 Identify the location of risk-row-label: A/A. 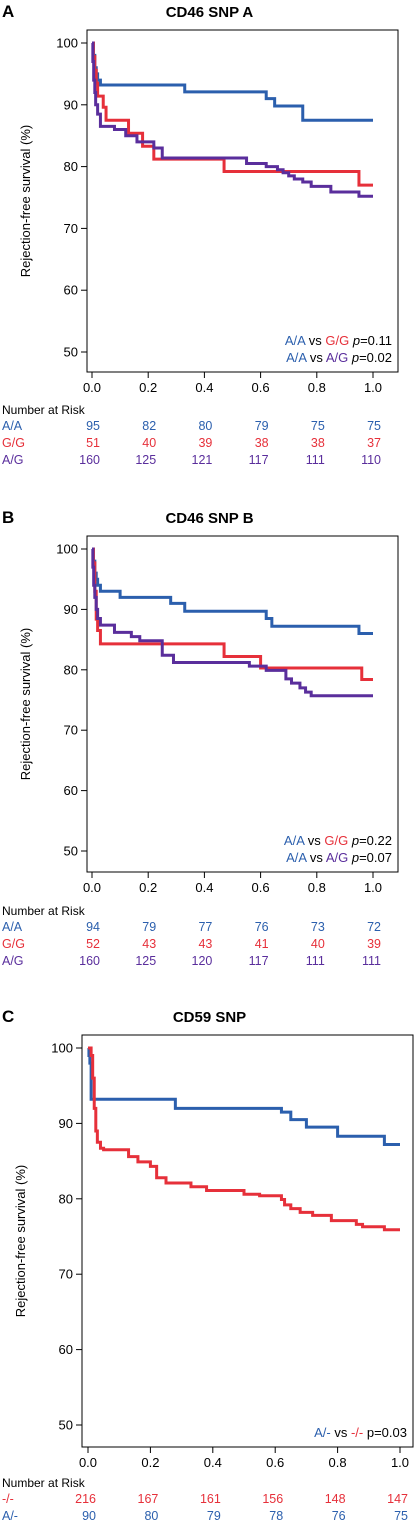
(12, 927).